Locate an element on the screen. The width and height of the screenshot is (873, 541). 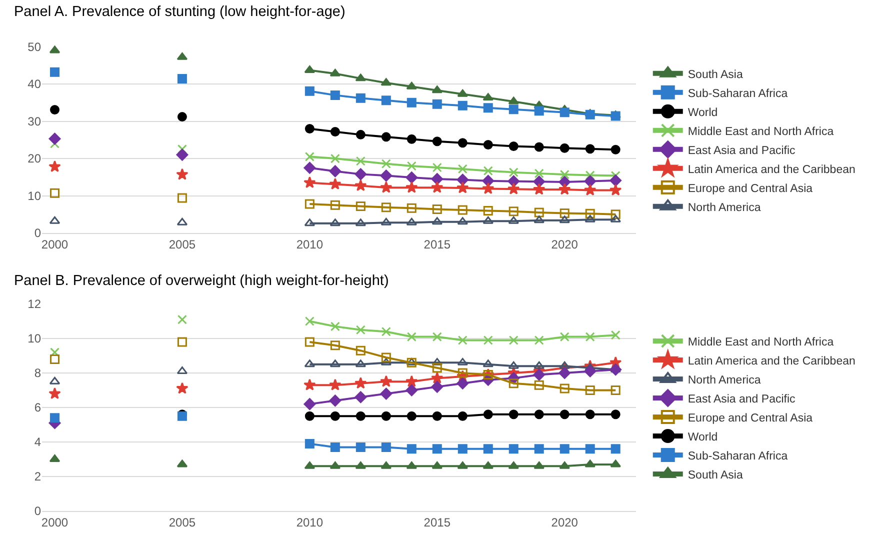
y-tick-label: 6 is located at coordinates (38, 407).